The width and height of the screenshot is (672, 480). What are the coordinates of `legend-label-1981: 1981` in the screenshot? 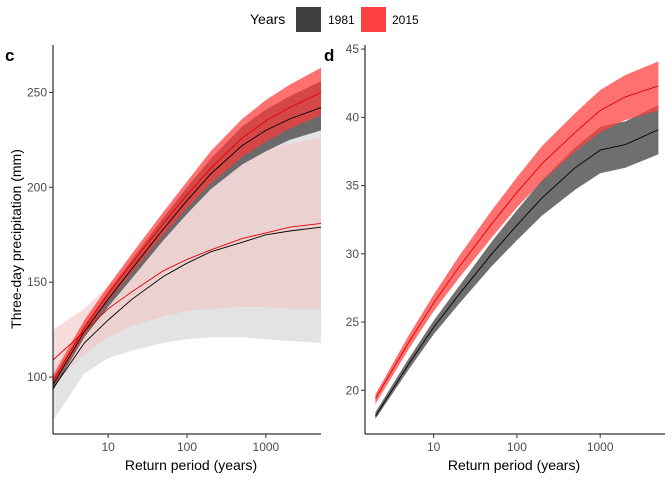 It's located at (341, 20).